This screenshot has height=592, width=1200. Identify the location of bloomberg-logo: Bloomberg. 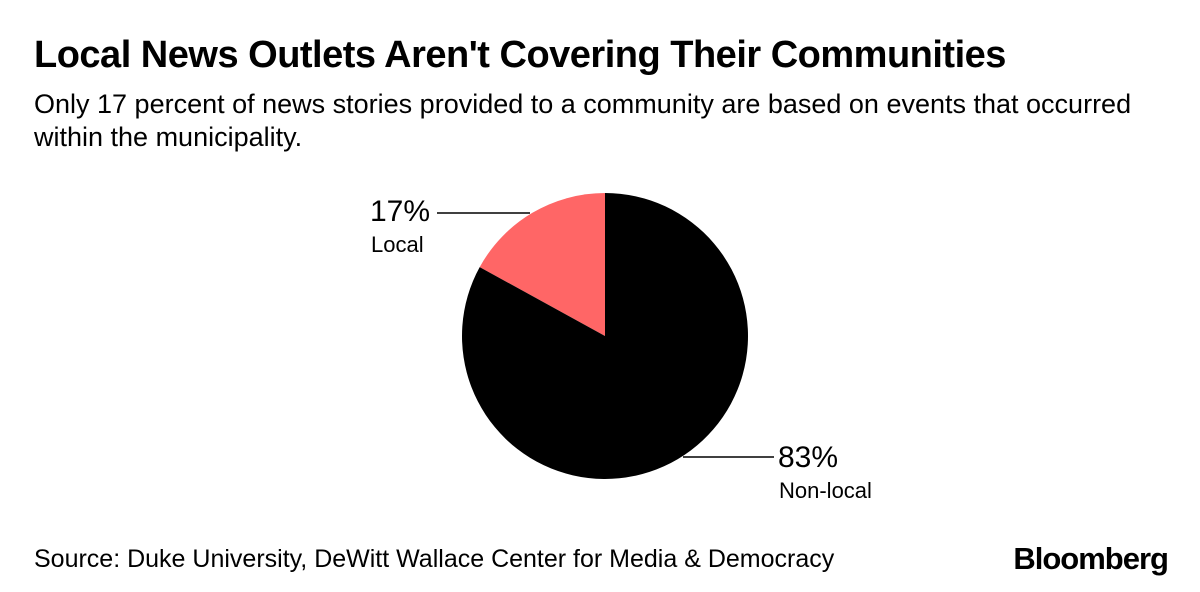
(1091, 558).